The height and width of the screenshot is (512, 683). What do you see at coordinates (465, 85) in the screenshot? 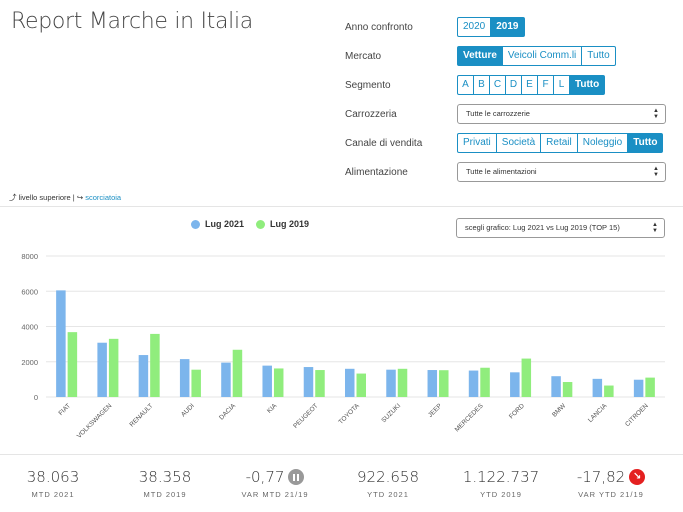
I see `segmento-option: A` at bounding box center [465, 85].